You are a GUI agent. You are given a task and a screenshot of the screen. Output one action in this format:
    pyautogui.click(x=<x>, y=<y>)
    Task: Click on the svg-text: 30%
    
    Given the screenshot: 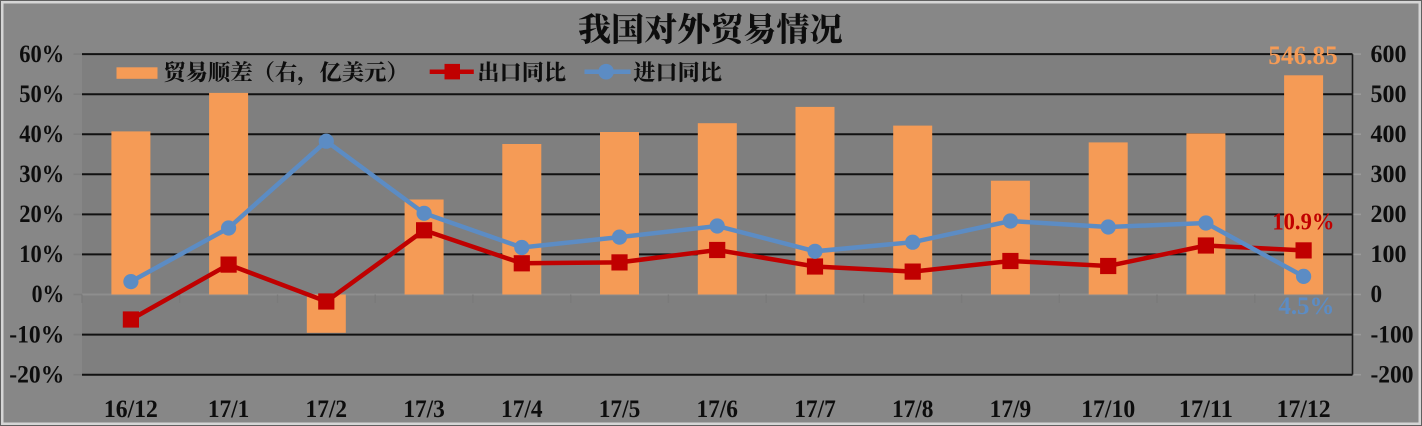 What is the action you would take?
    pyautogui.click(x=41, y=174)
    